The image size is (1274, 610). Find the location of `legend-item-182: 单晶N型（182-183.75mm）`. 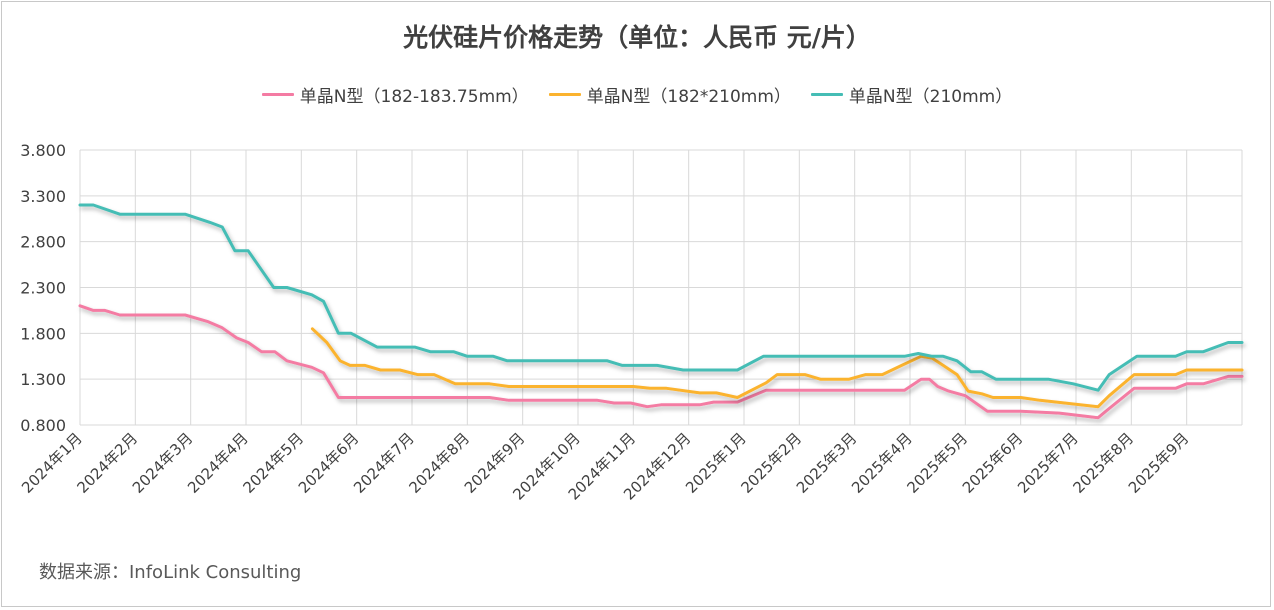

legend-item-182: 单晶N型（182-183.75mm） is located at coordinates (395, 94).